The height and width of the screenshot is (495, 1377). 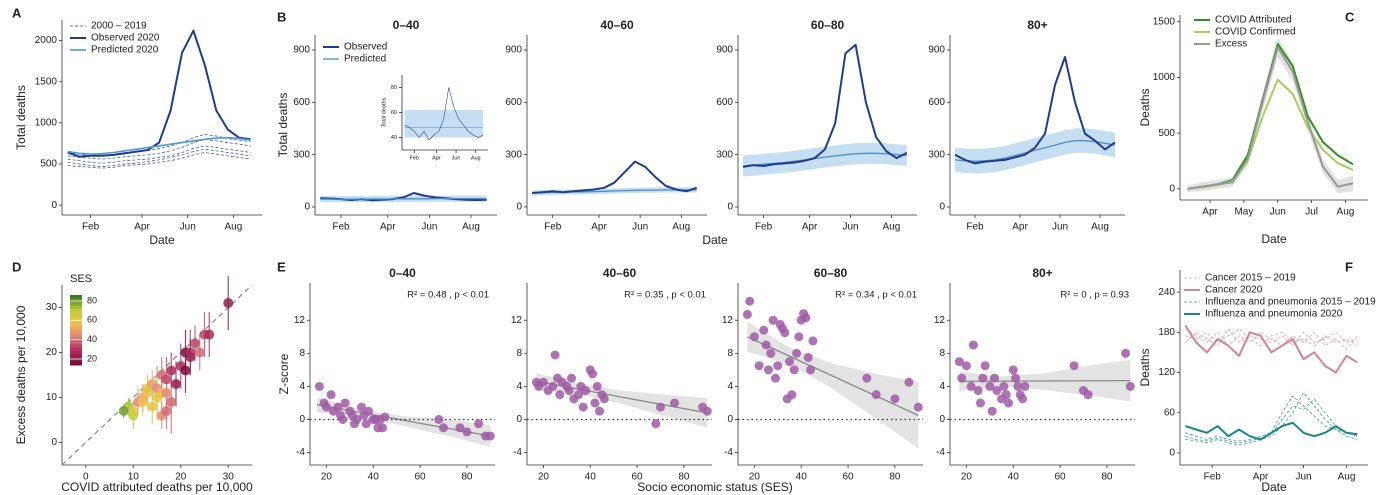 I want to click on y-tick-label: 12, so click(x=728, y=320).